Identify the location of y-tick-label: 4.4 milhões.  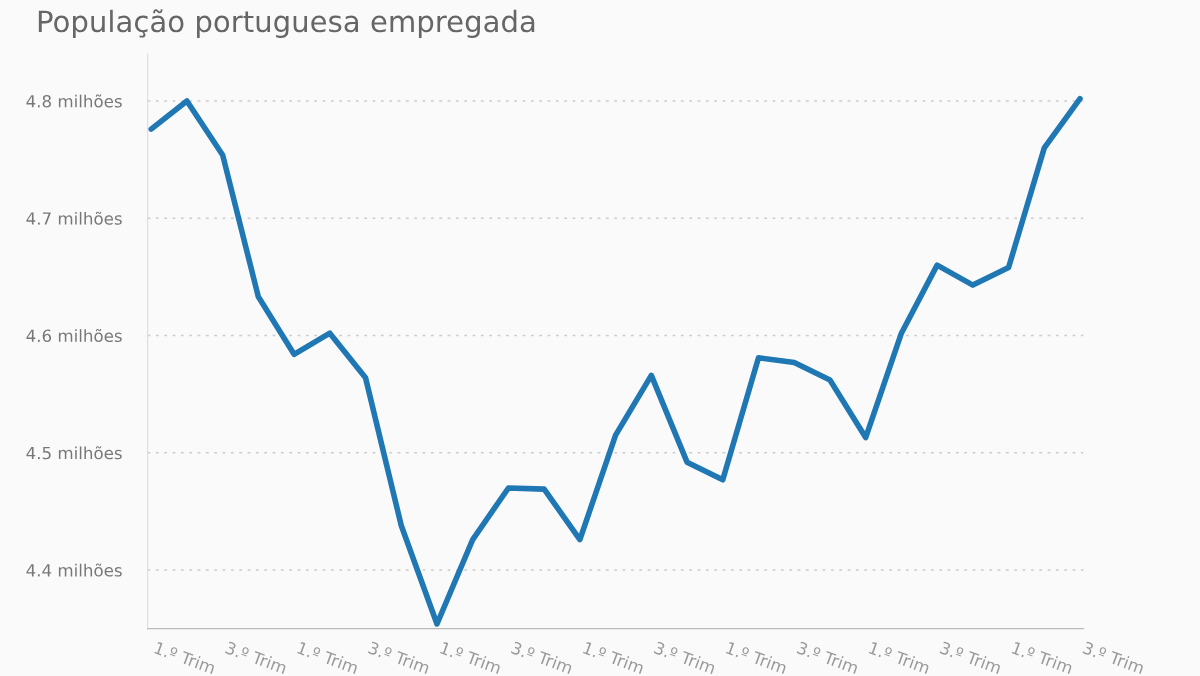
(74, 570).